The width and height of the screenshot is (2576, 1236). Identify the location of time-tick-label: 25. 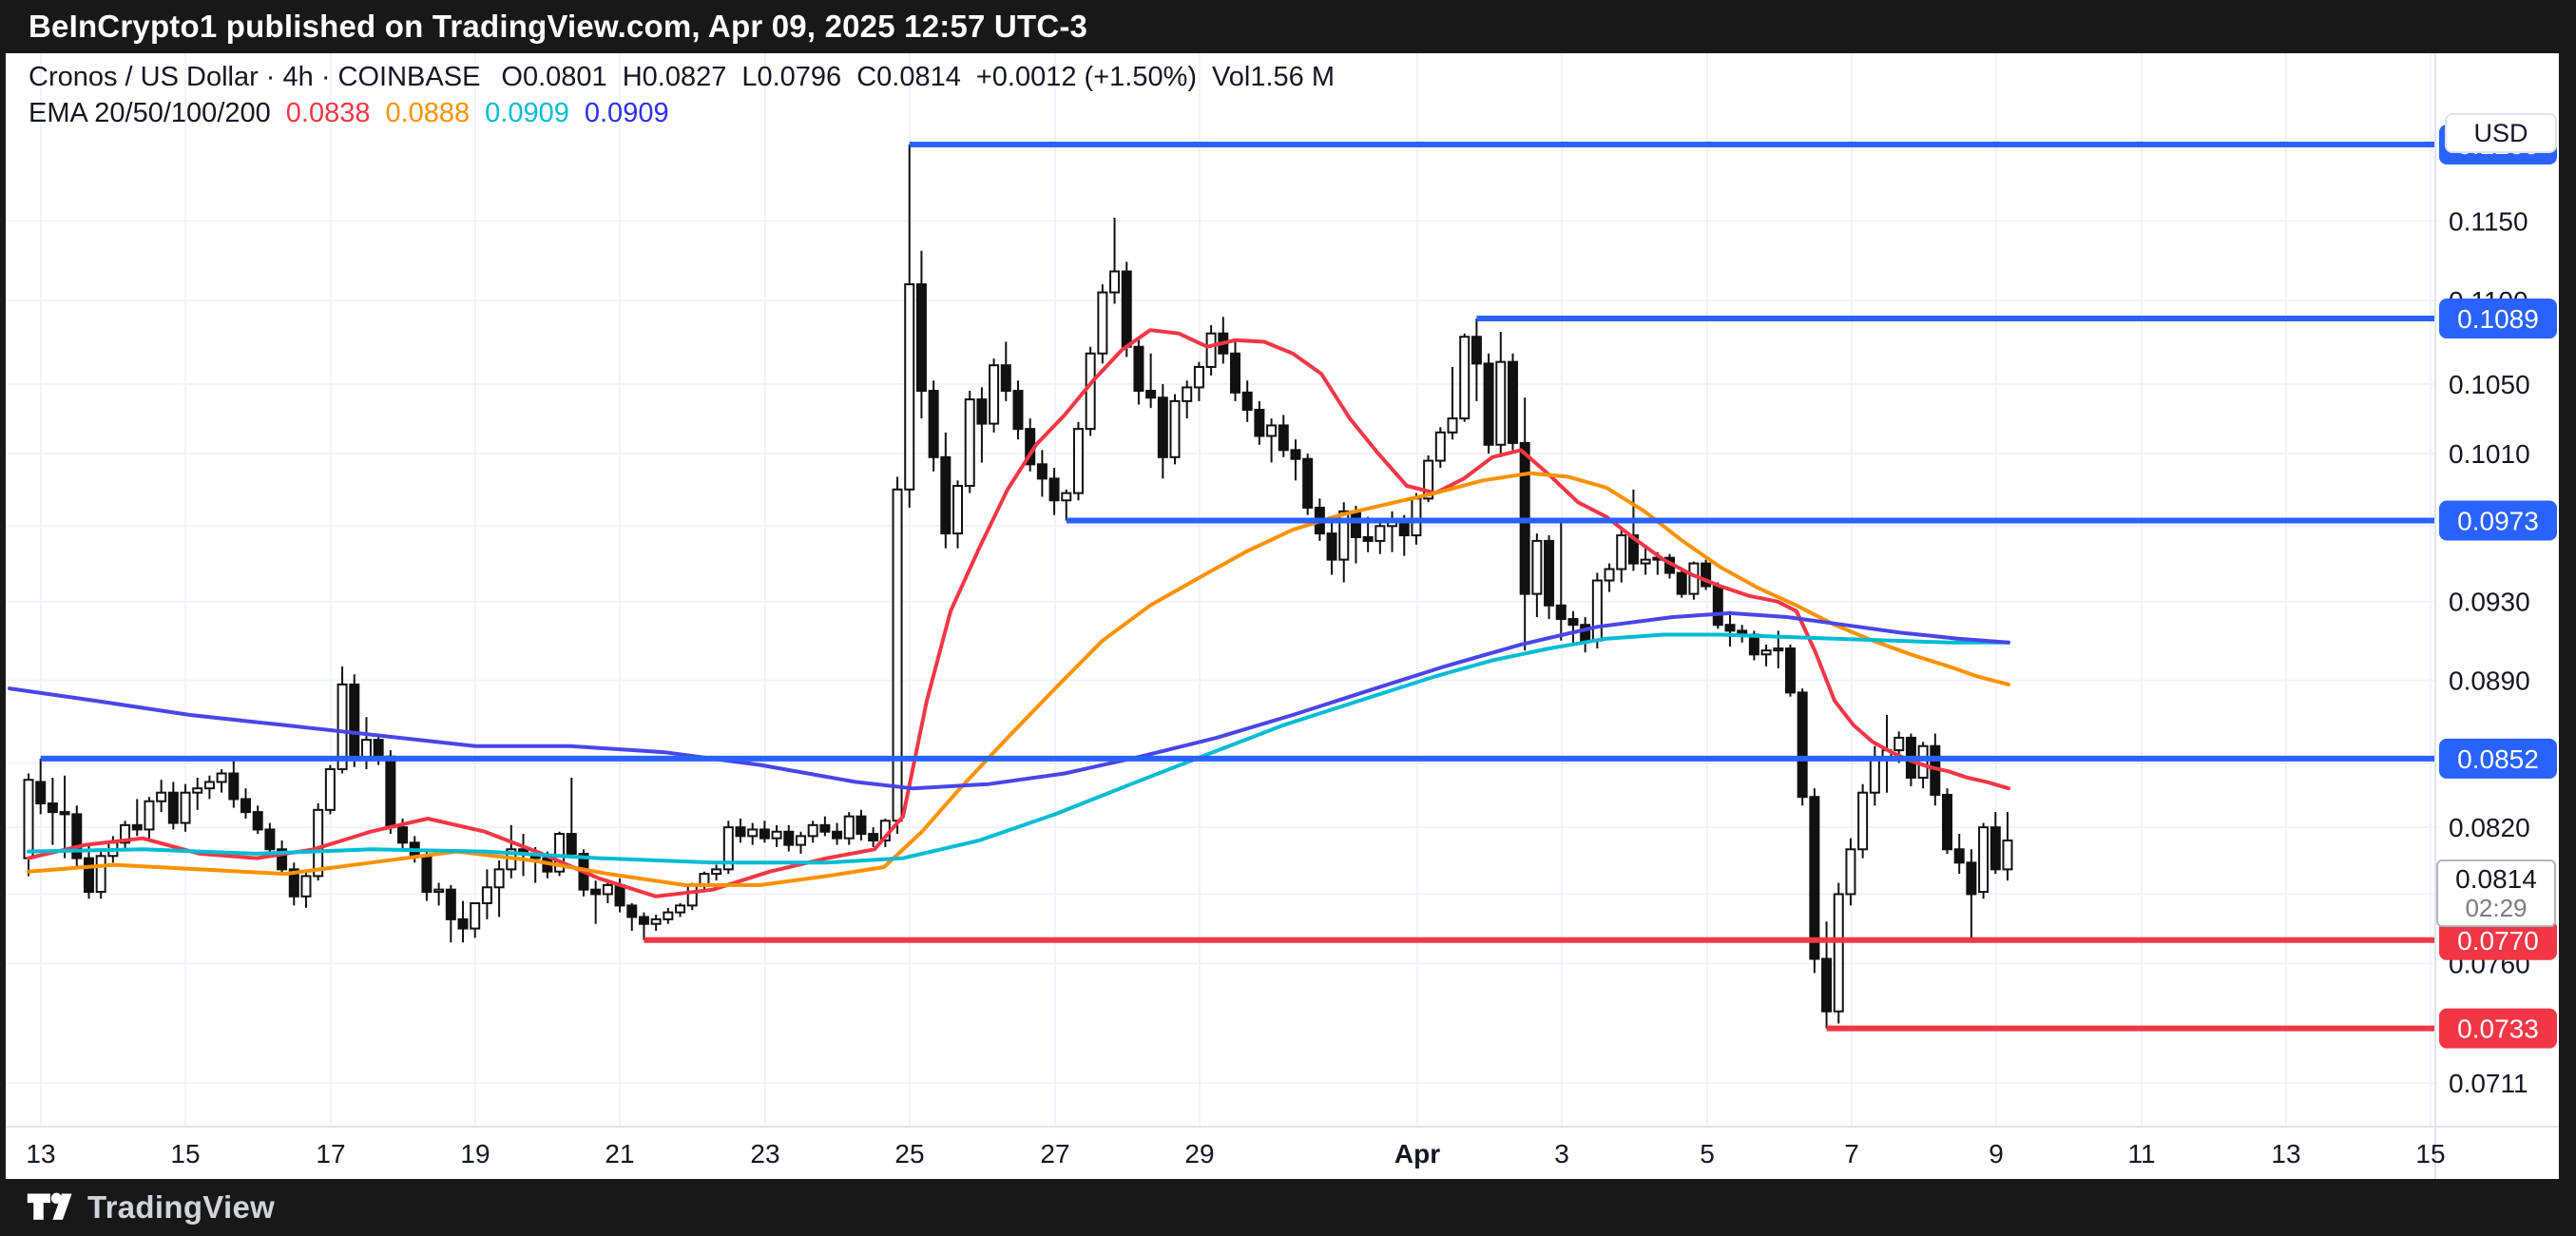
(909, 1153).